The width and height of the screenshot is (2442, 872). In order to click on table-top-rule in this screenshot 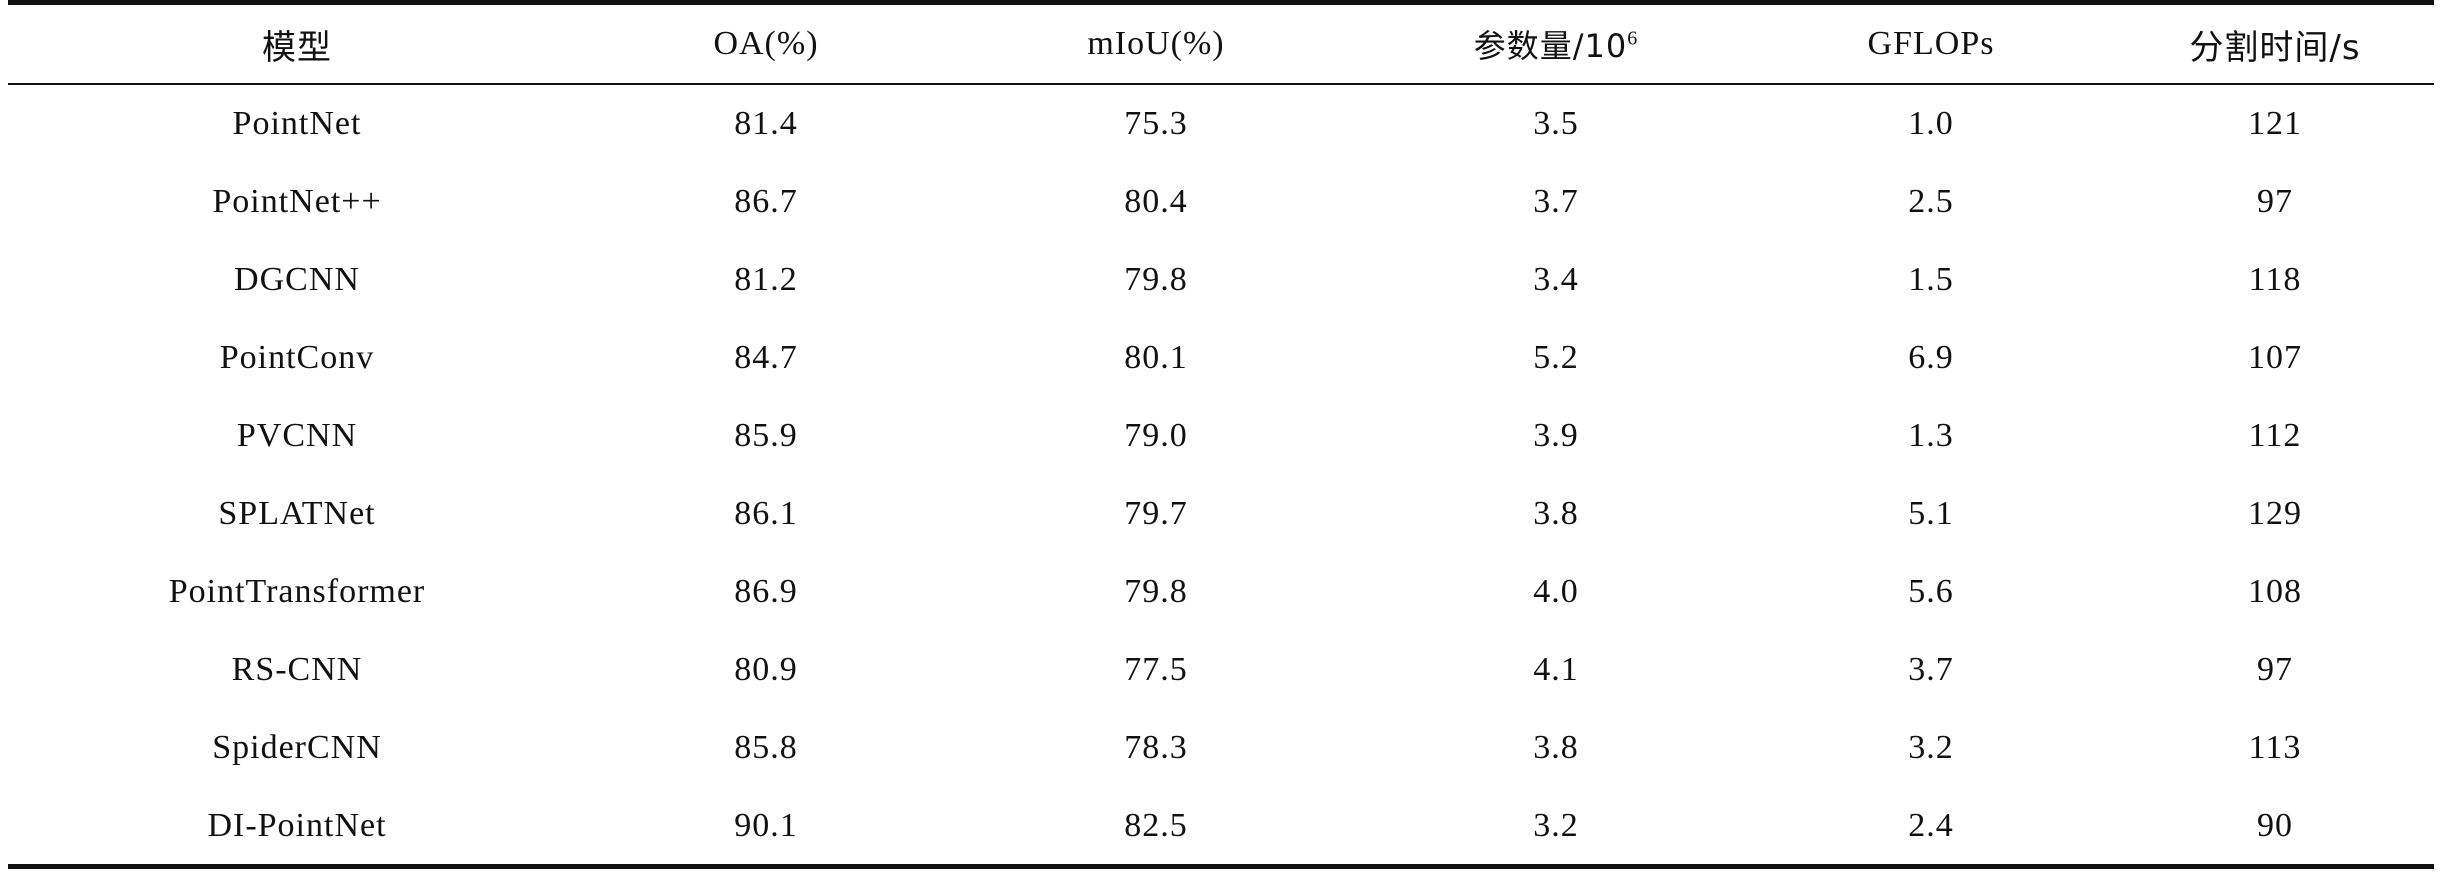, I will do `click(1221, 2)`.